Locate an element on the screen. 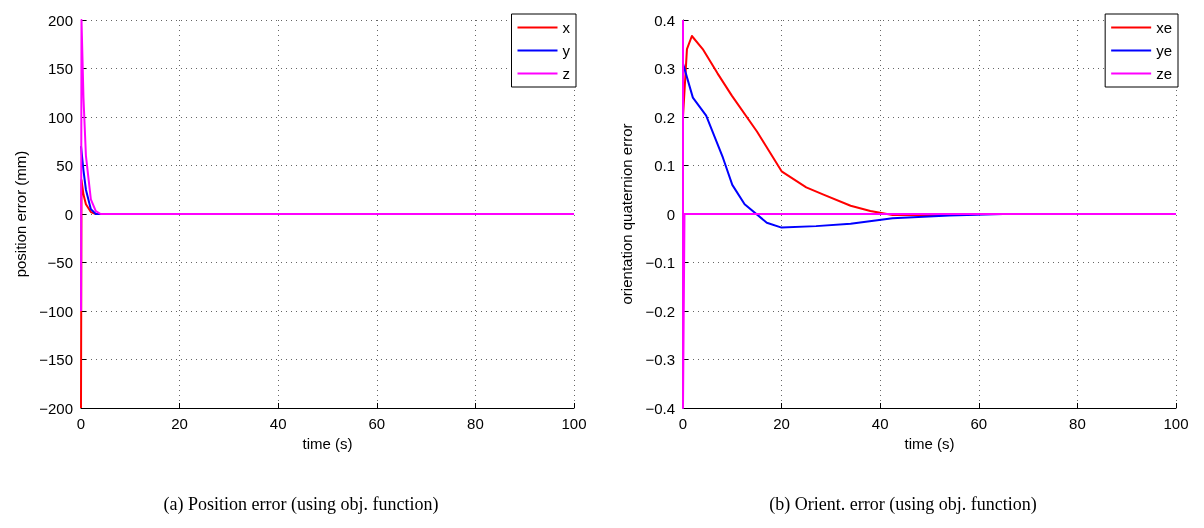  y-tick-label: 0.3 is located at coordinates (664, 68).